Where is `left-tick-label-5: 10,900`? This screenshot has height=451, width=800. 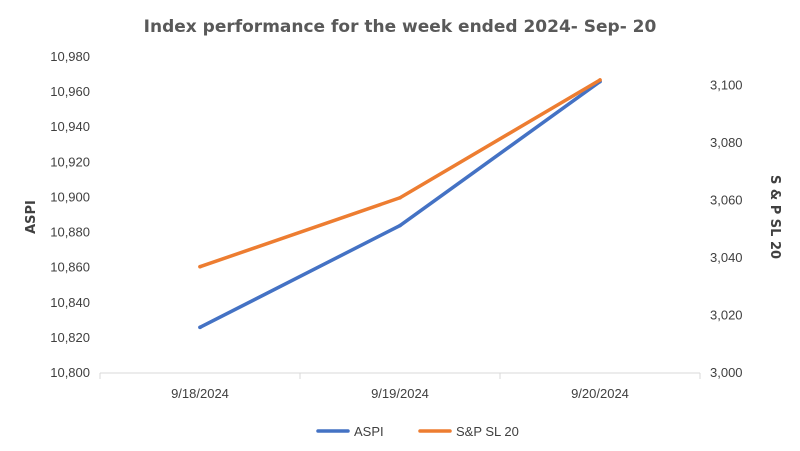 left-tick-label-5: 10,900 is located at coordinates (70, 196).